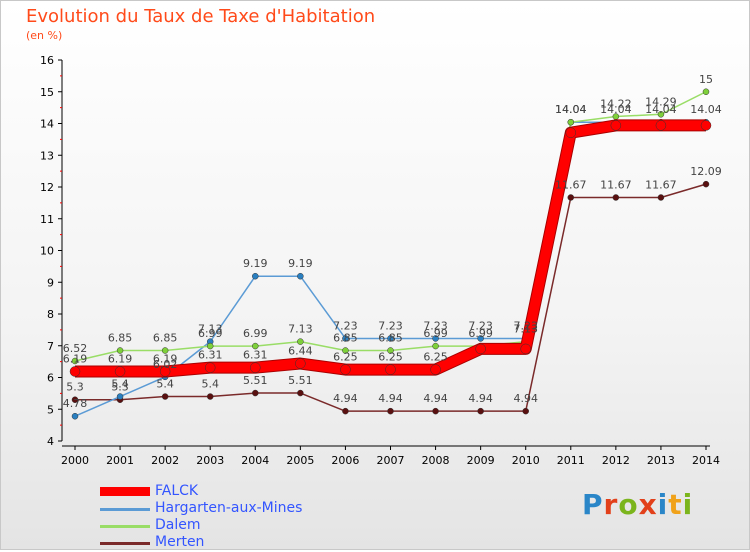  Describe the element at coordinates (47, 60) in the screenshot. I see `y-tick-label: 16` at that location.